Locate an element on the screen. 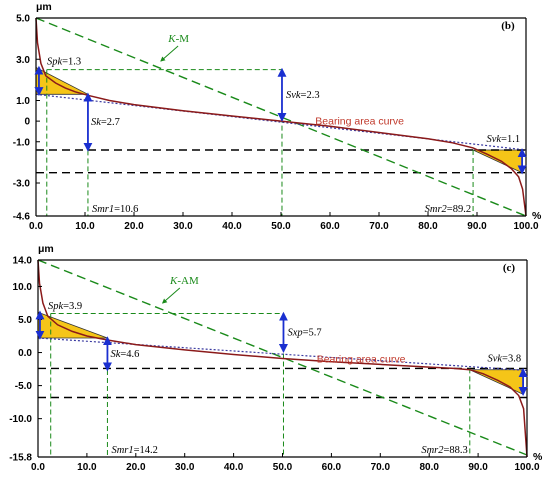 The image size is (550, 487). y-tick-label: -10.0 is located at coordinates (20, 419).